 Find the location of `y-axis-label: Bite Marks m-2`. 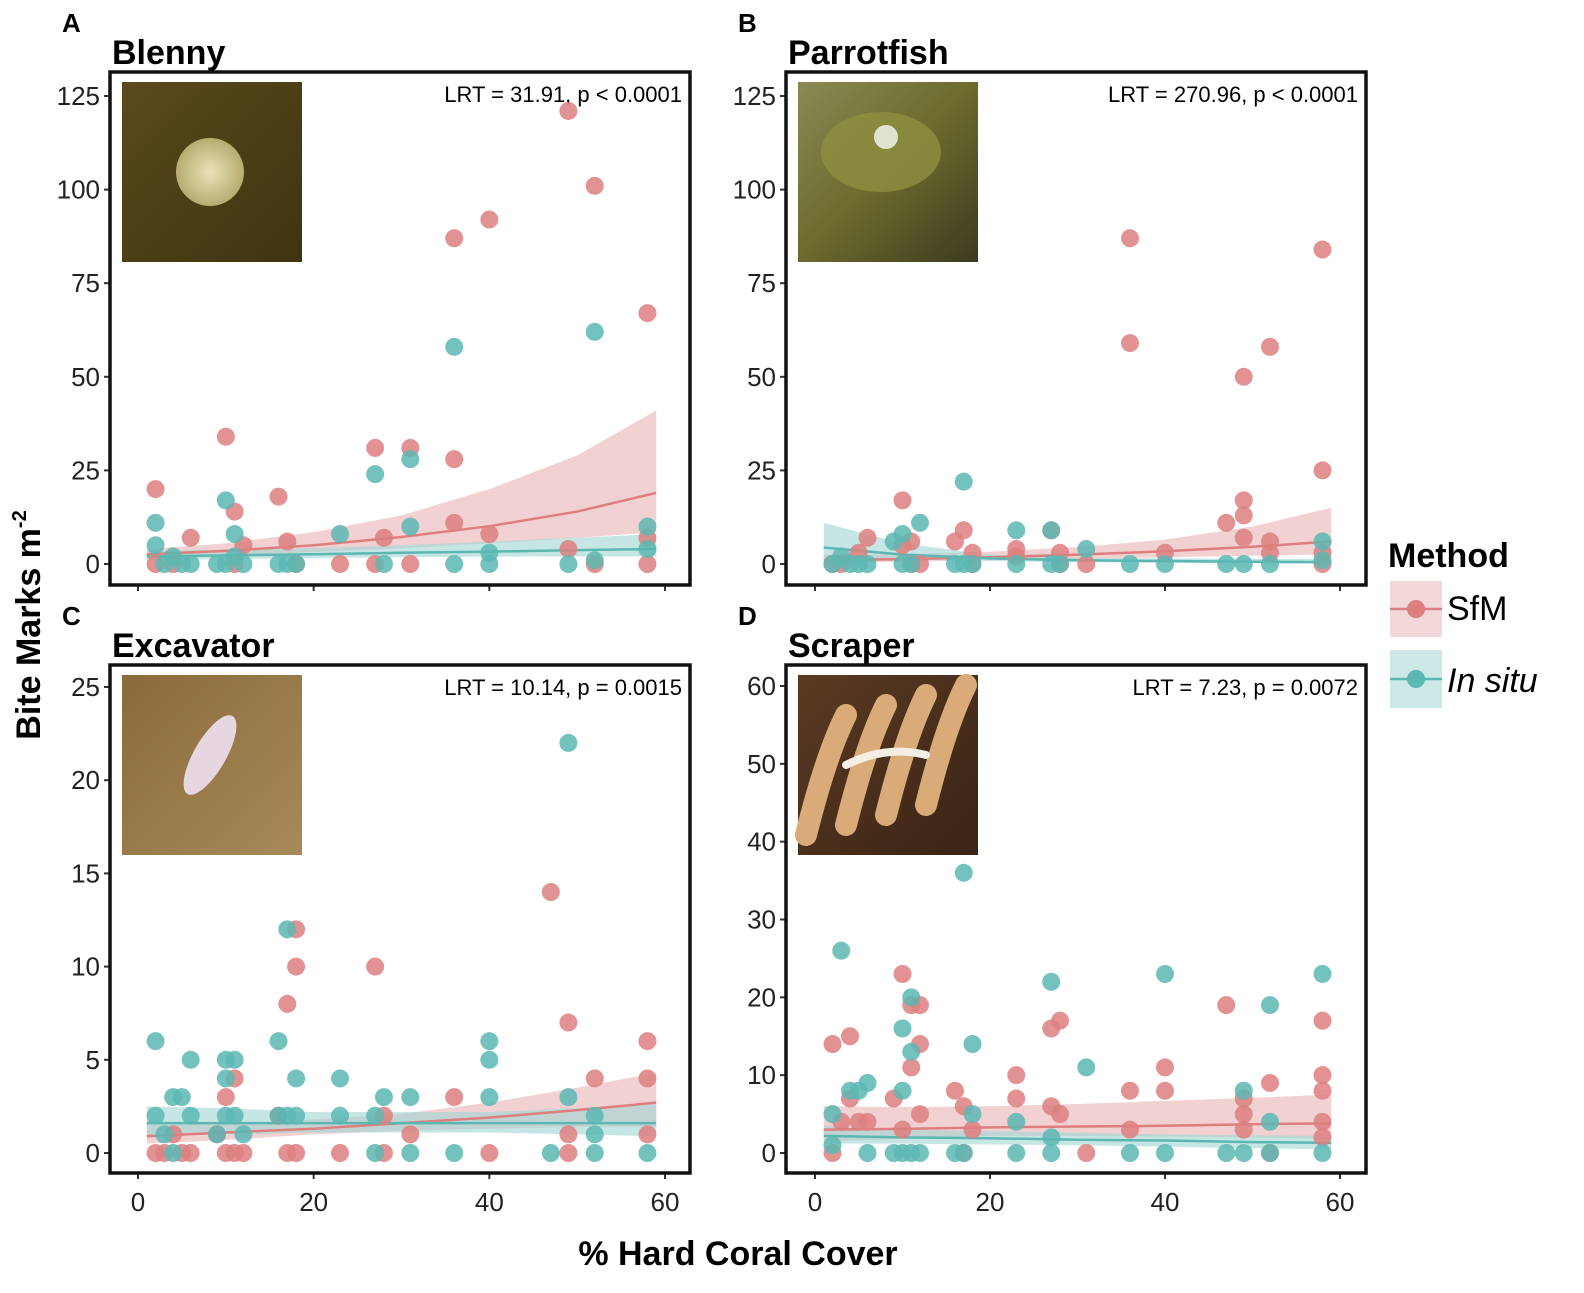

y-axis-label: Bite Marks m-2 is located at coordinates (28, 624).